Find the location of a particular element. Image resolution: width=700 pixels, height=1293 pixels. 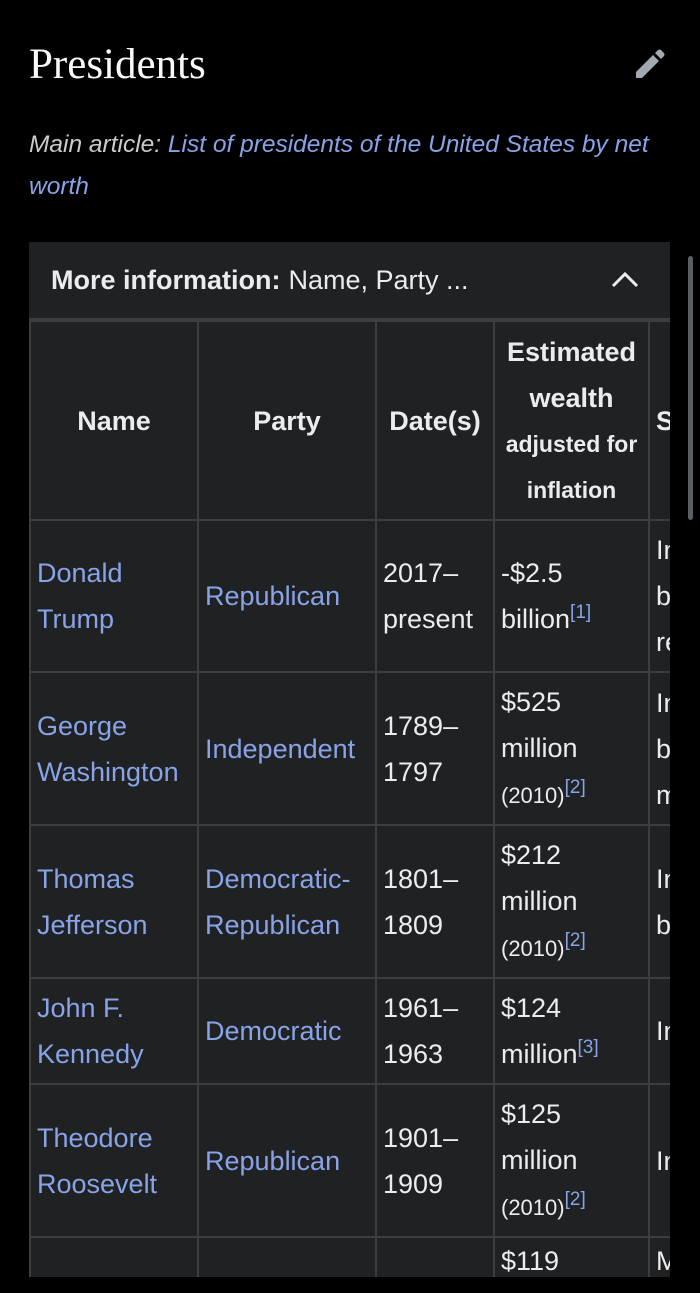

president-link: Donald Trump is located at coordinates (80, 596).